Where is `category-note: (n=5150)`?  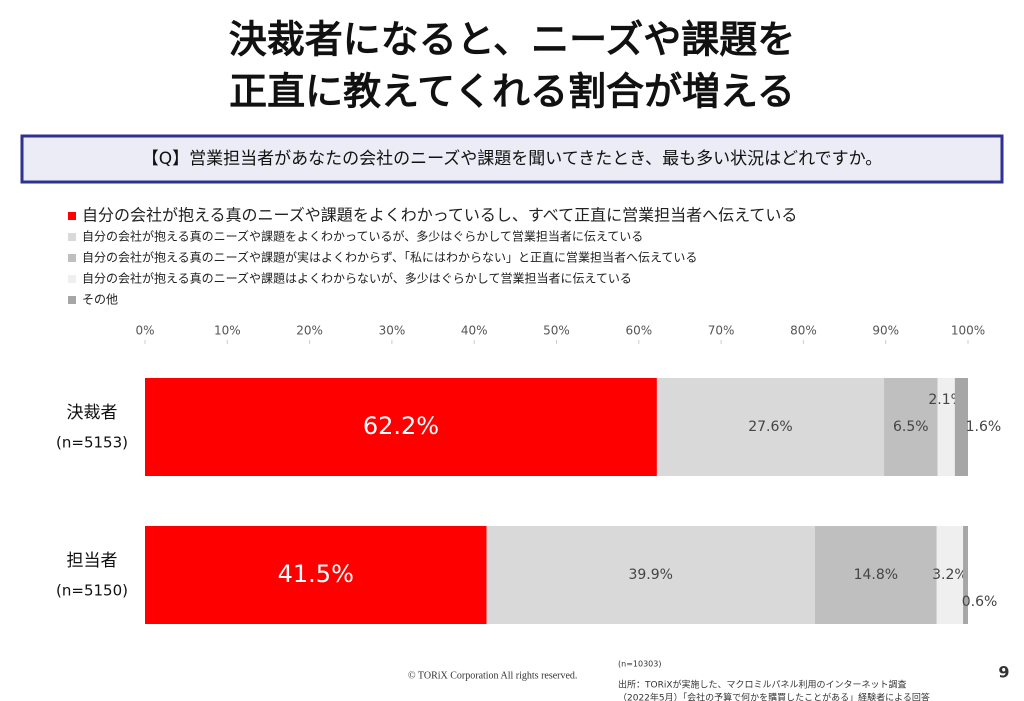
category-note: (n=5150) is located at coordinates (92, 591).